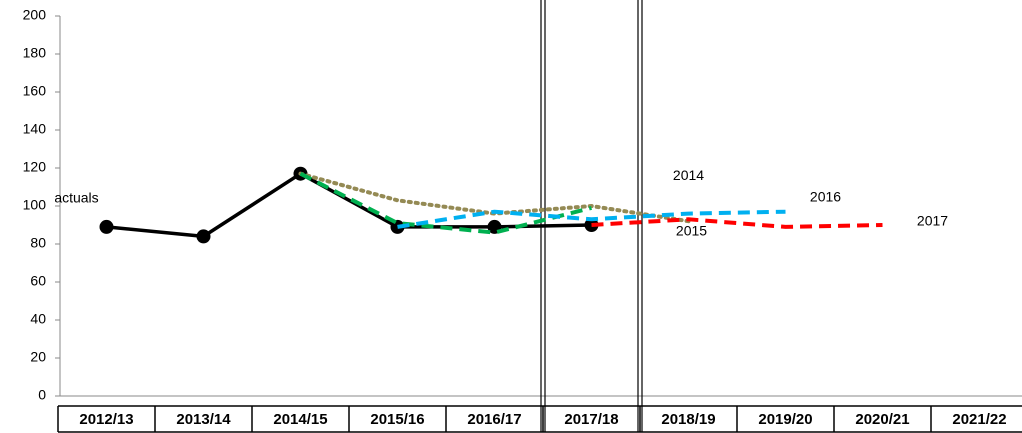  I want to click on y-tick-label: 140, so click(35, 129).